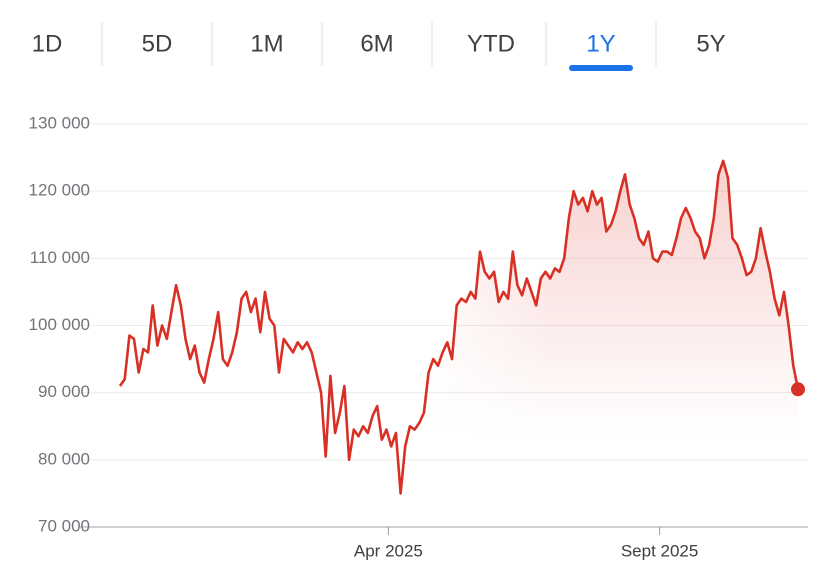  I want to click on y-tick-label: 80 000, so click(64, 458).